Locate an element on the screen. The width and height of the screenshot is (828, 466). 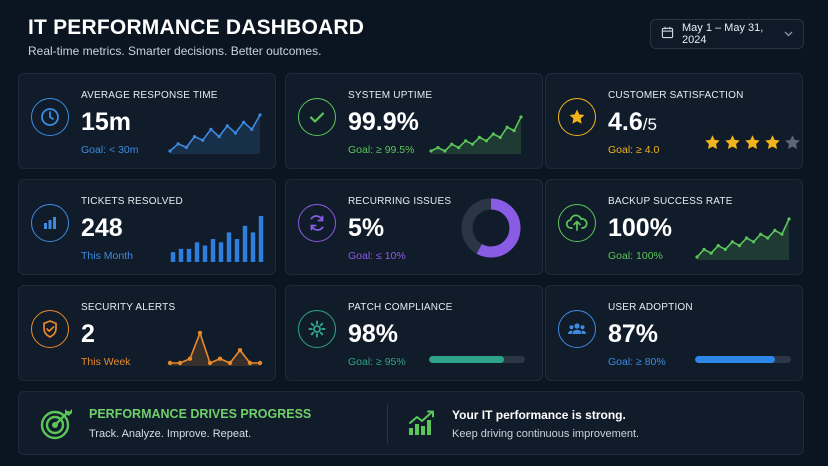
footer-message-title: Your IT performance is strong. is located at coordinates (539, 415).